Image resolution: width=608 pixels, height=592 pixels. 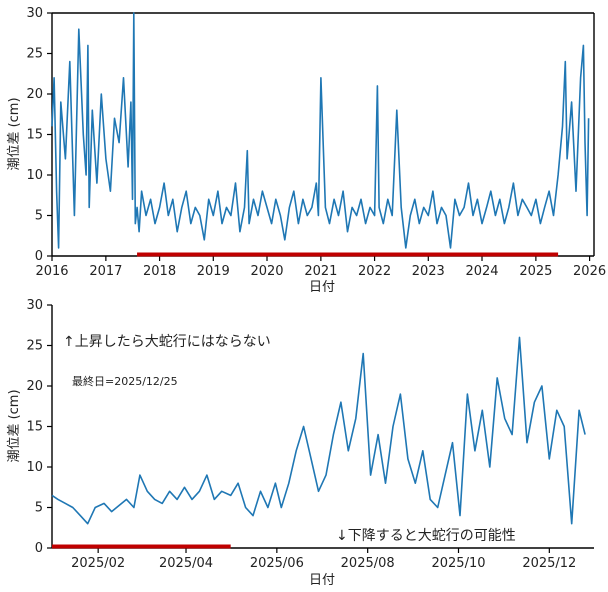 I want to click on bottom-y-axis-label: 潮位差 (cm), so click(x=14, y=425).